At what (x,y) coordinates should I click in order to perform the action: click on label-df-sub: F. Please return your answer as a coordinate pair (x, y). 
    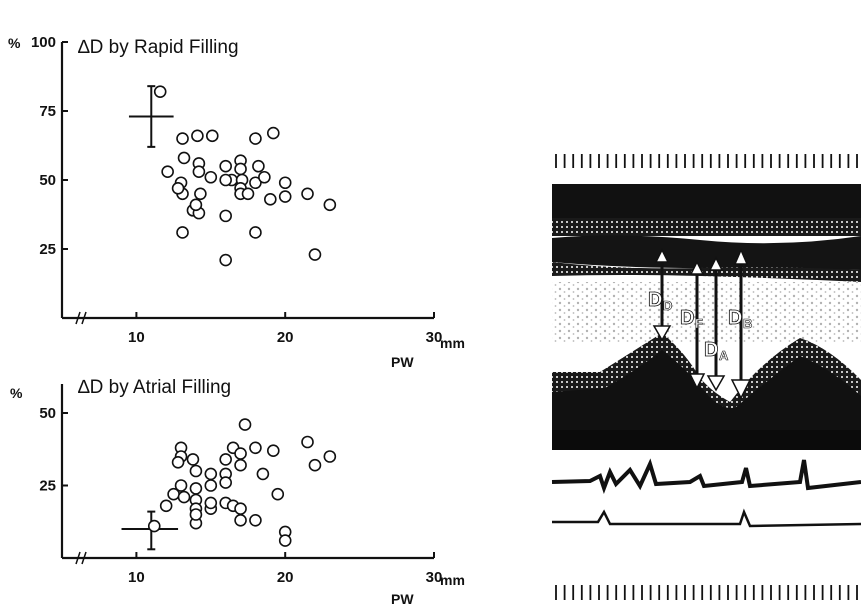
    Looking at the image, I should click on (699, 323).